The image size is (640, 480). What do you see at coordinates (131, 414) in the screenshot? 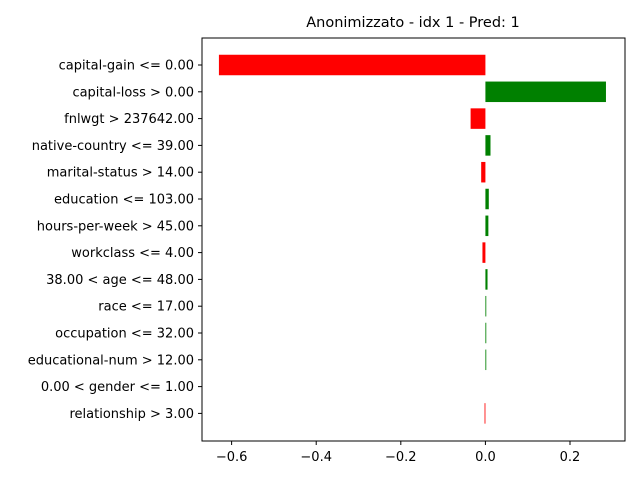
I see `y-tick-label: relationship > 3.00` at bounding box center [131, 414].